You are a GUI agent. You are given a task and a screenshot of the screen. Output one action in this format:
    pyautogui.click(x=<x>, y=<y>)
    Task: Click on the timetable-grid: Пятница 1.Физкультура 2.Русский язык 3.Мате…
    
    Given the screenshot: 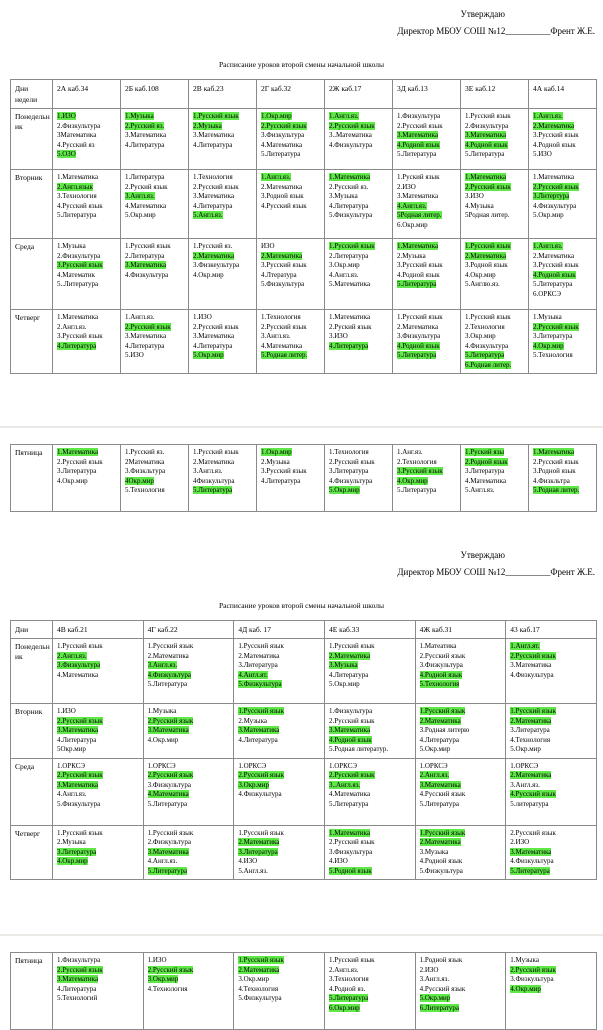 What is the action you would take?
    pyautogui.click(x=303, y=991)
    